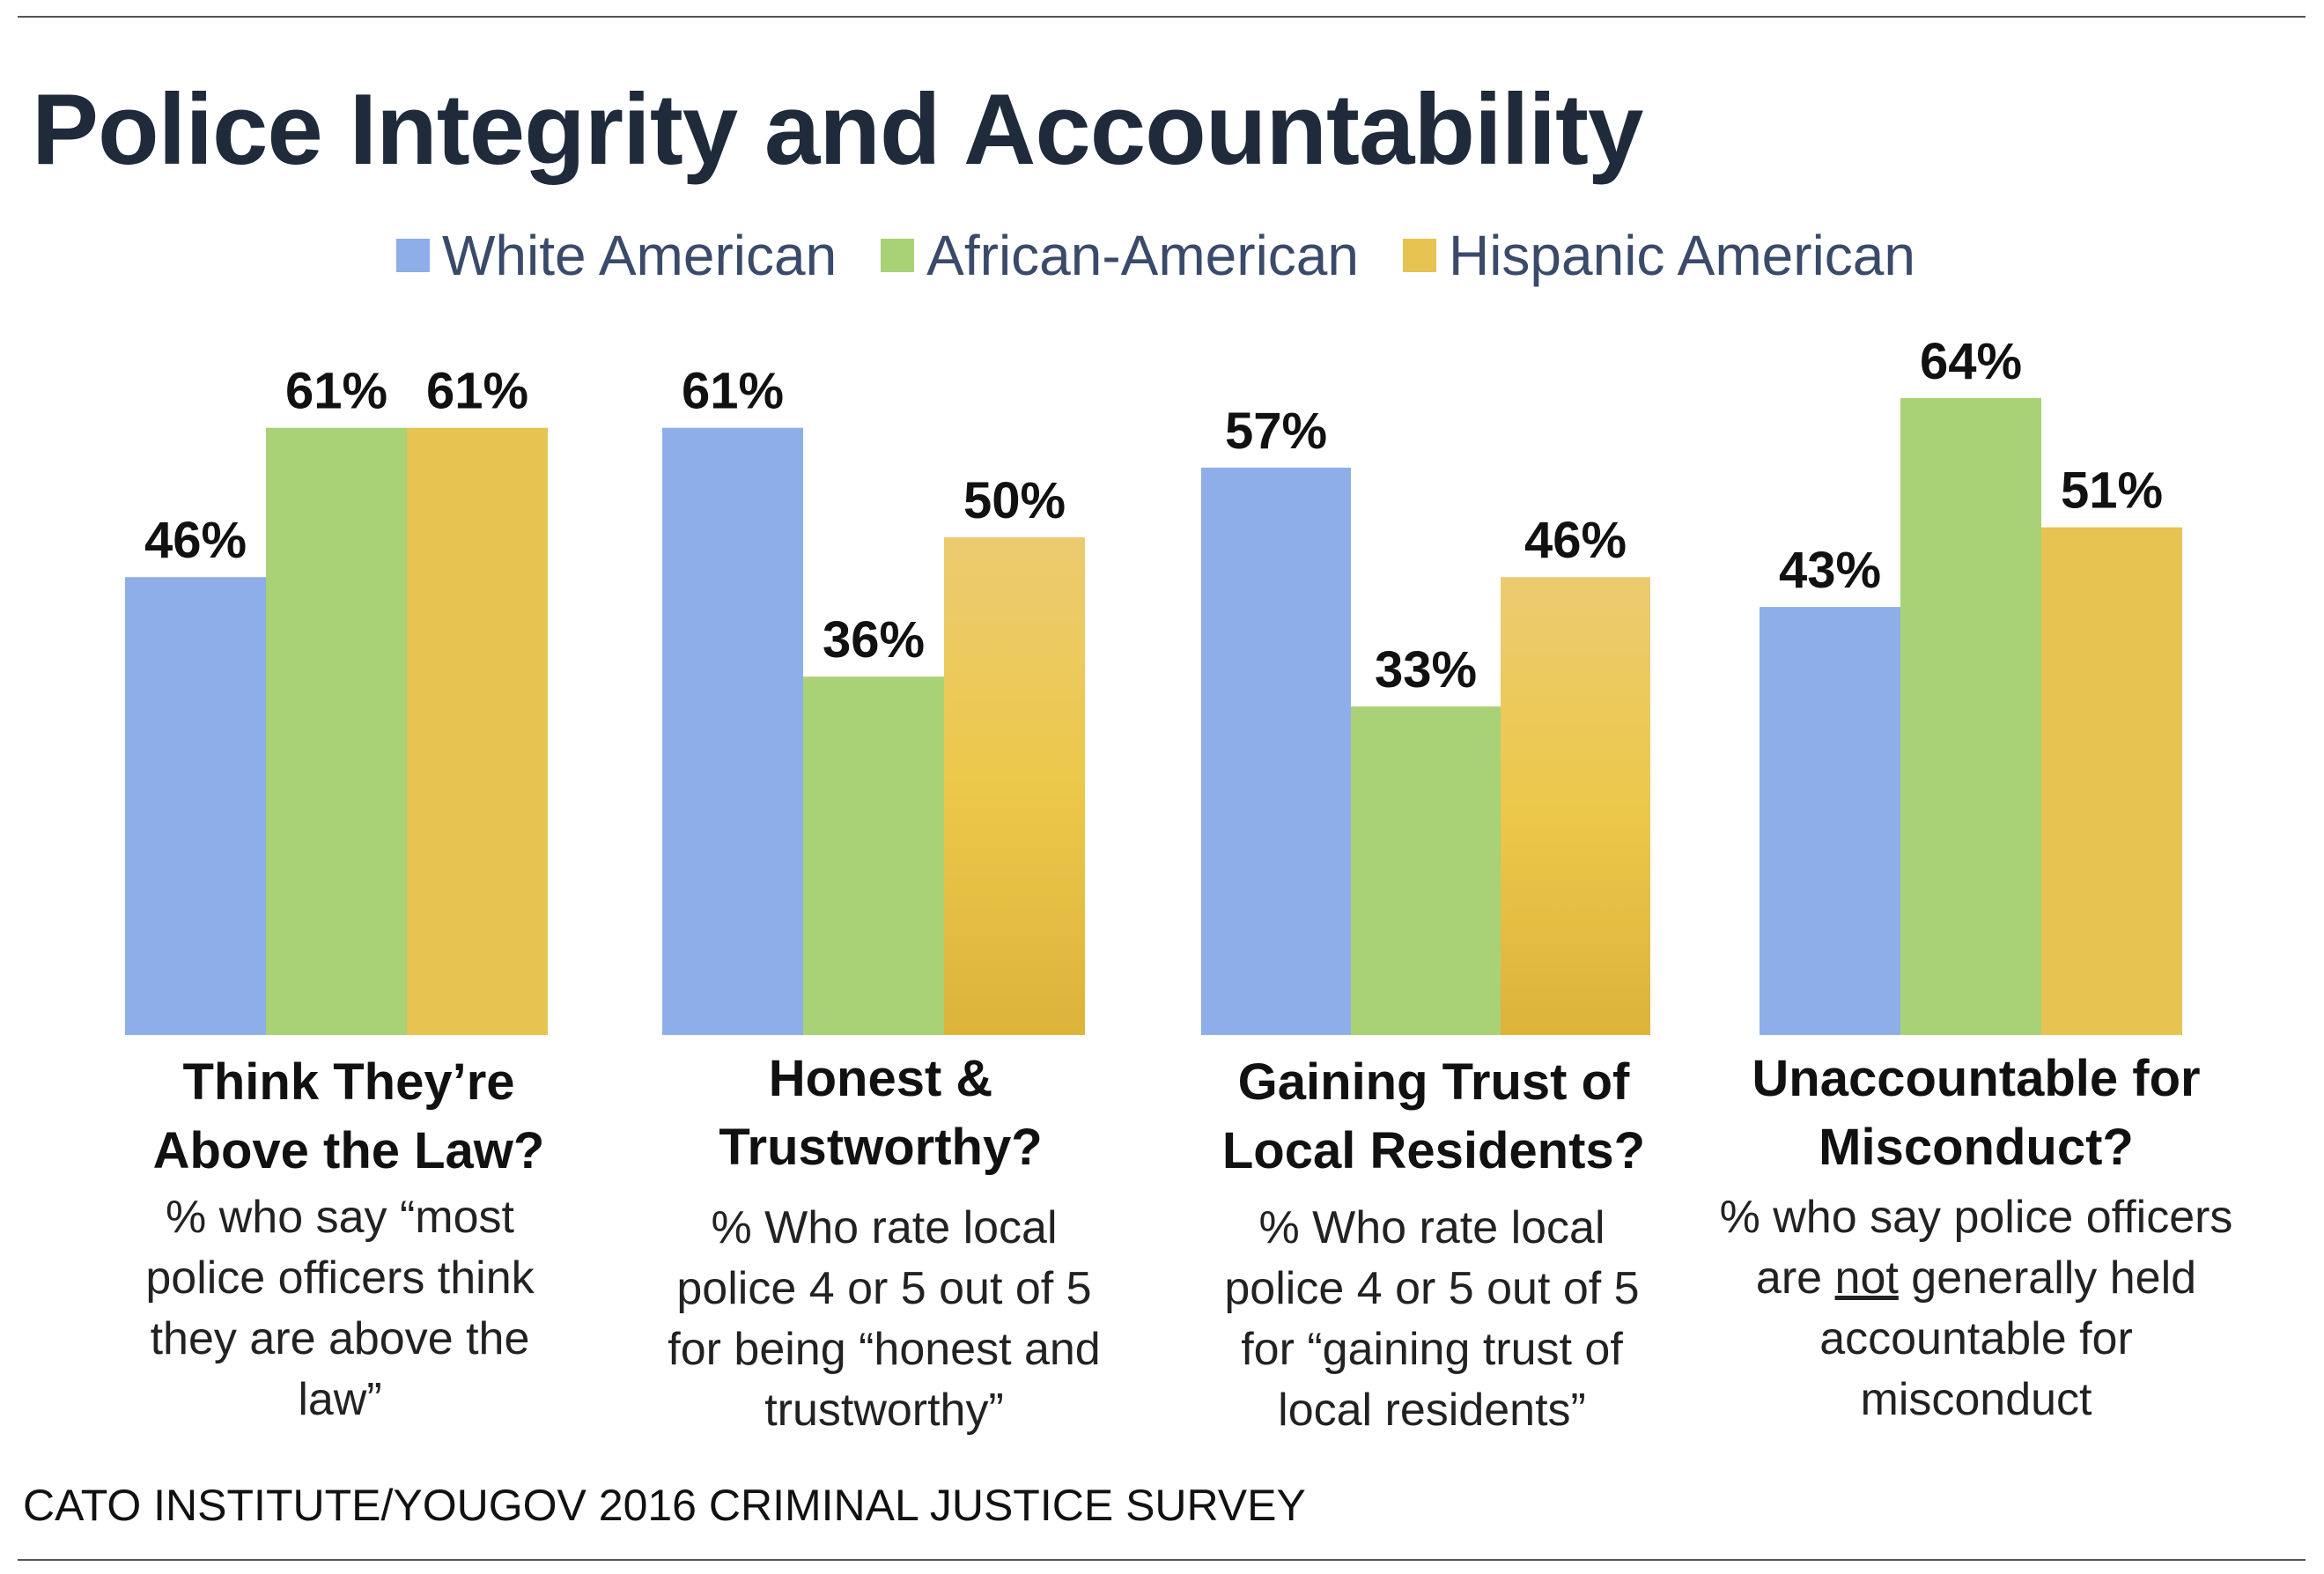 The image size is (2324, 1574). I want to click on group-heading-line: Local Residents?, so click(1433, 1150).